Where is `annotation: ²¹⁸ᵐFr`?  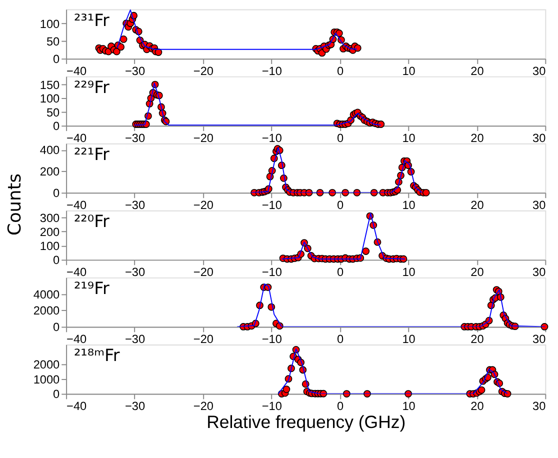 annotation: ²¹⁸ᵐFr is located at coordinates (97, 355).